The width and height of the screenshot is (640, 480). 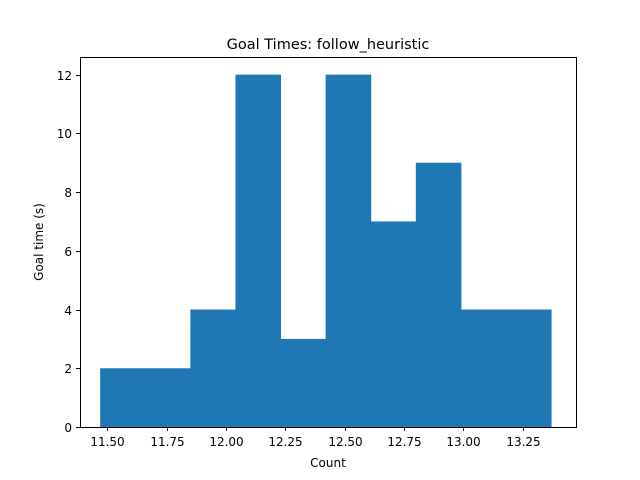 I want to click on y-axis-label: Goal time (s), so click(x=39, y=242).